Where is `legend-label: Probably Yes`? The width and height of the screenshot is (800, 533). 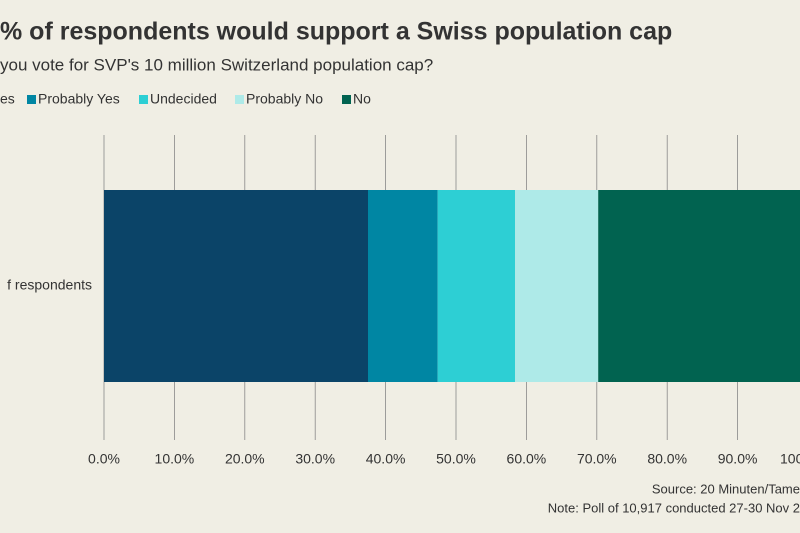 legend-label: Probably Yes is located at coordinates (79, 99).